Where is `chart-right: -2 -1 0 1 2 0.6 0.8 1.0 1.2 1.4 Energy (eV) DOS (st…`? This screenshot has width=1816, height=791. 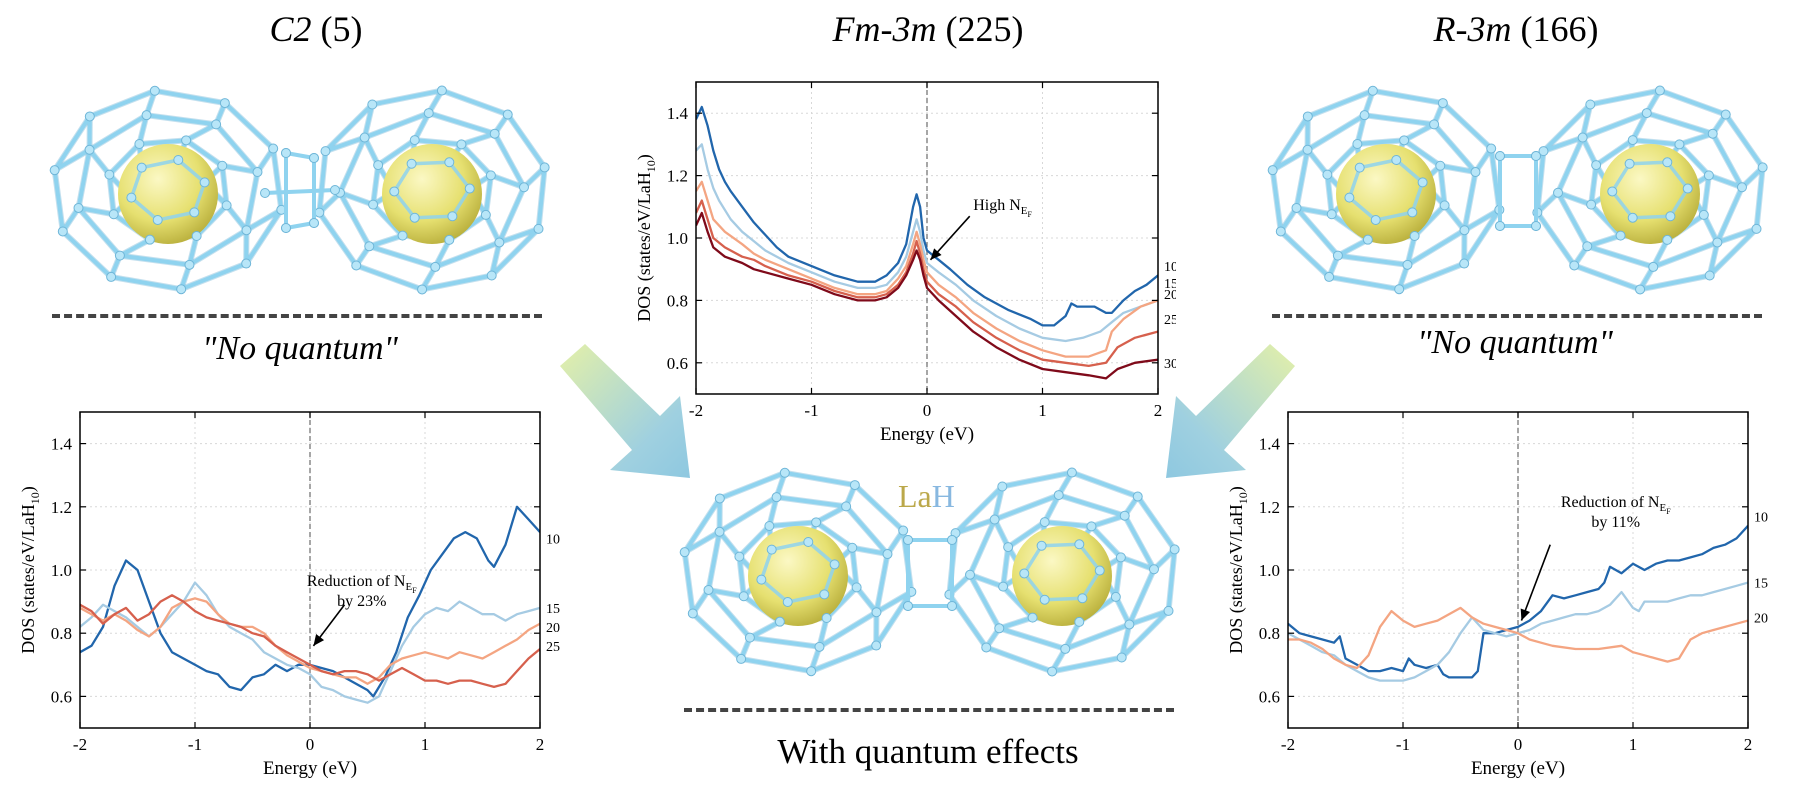
chart-right: -2 -1 0 1 2 0.6 0.8 1.0 1.2 1.4 Energy (eV) DOS (st… is located at coordinates (1497, 595).